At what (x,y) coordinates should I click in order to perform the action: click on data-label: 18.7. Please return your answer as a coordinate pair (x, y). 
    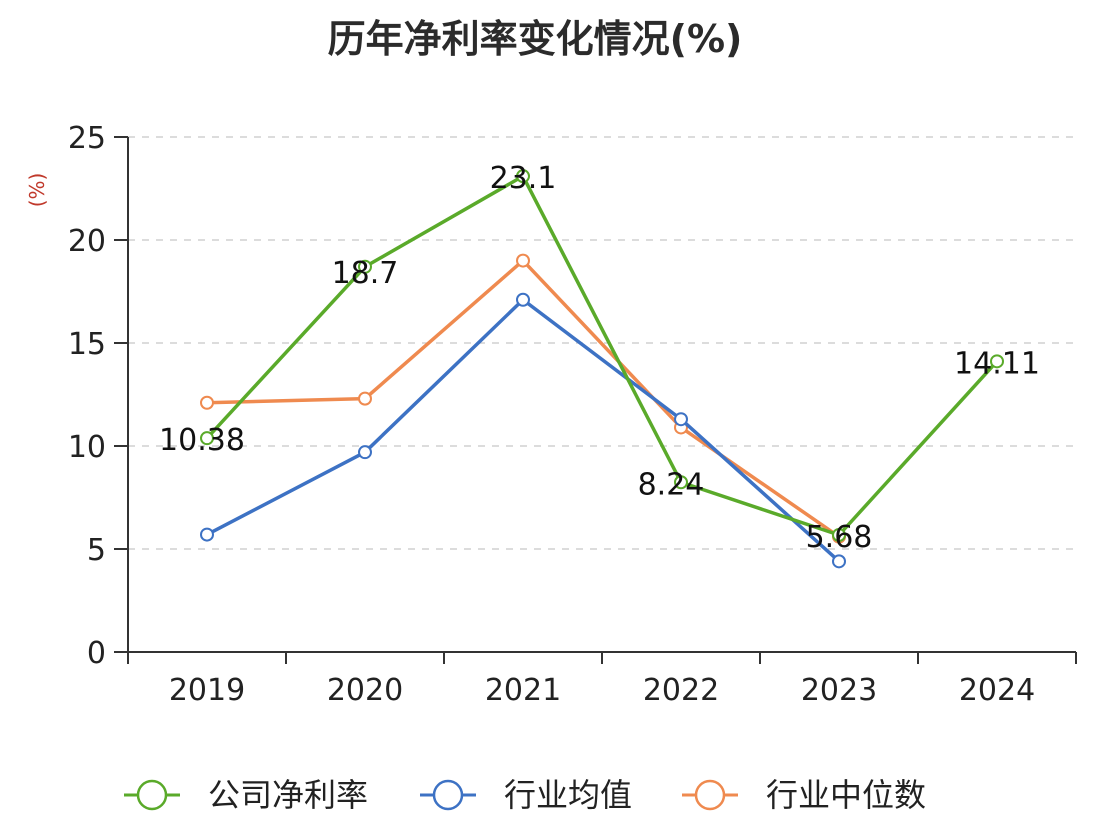
    Looking at the image, I should click on (365, 273).